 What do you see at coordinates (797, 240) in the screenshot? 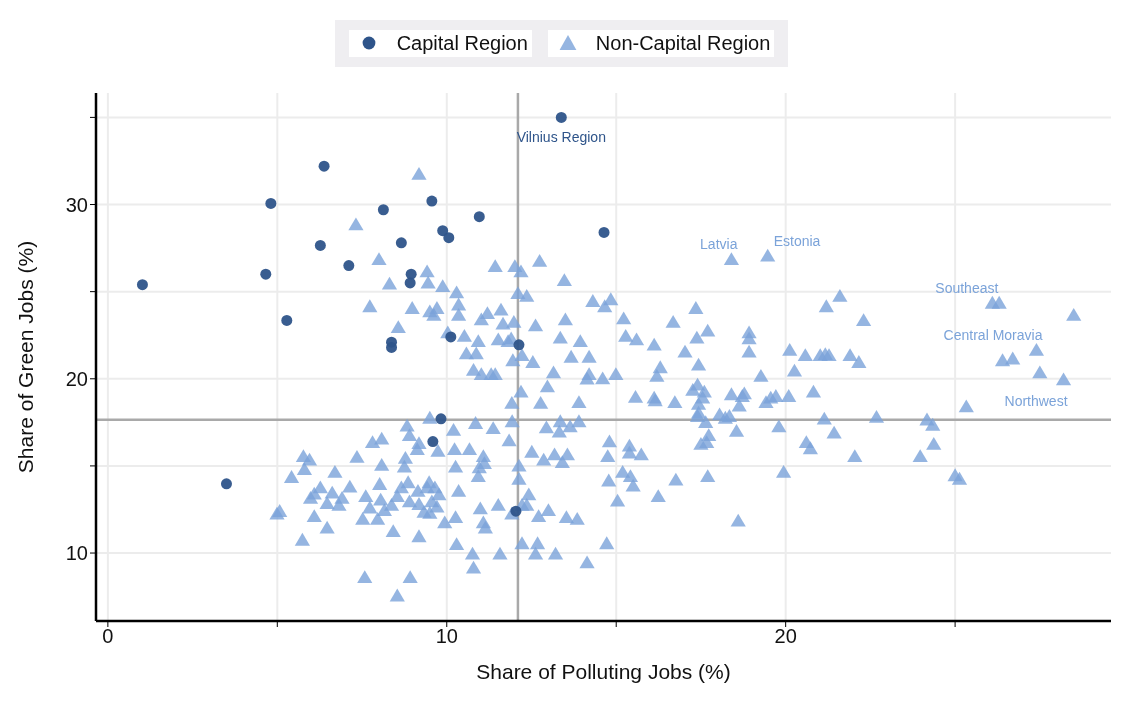
I see `annotation: Estonia` at bounding box center [797, 240].